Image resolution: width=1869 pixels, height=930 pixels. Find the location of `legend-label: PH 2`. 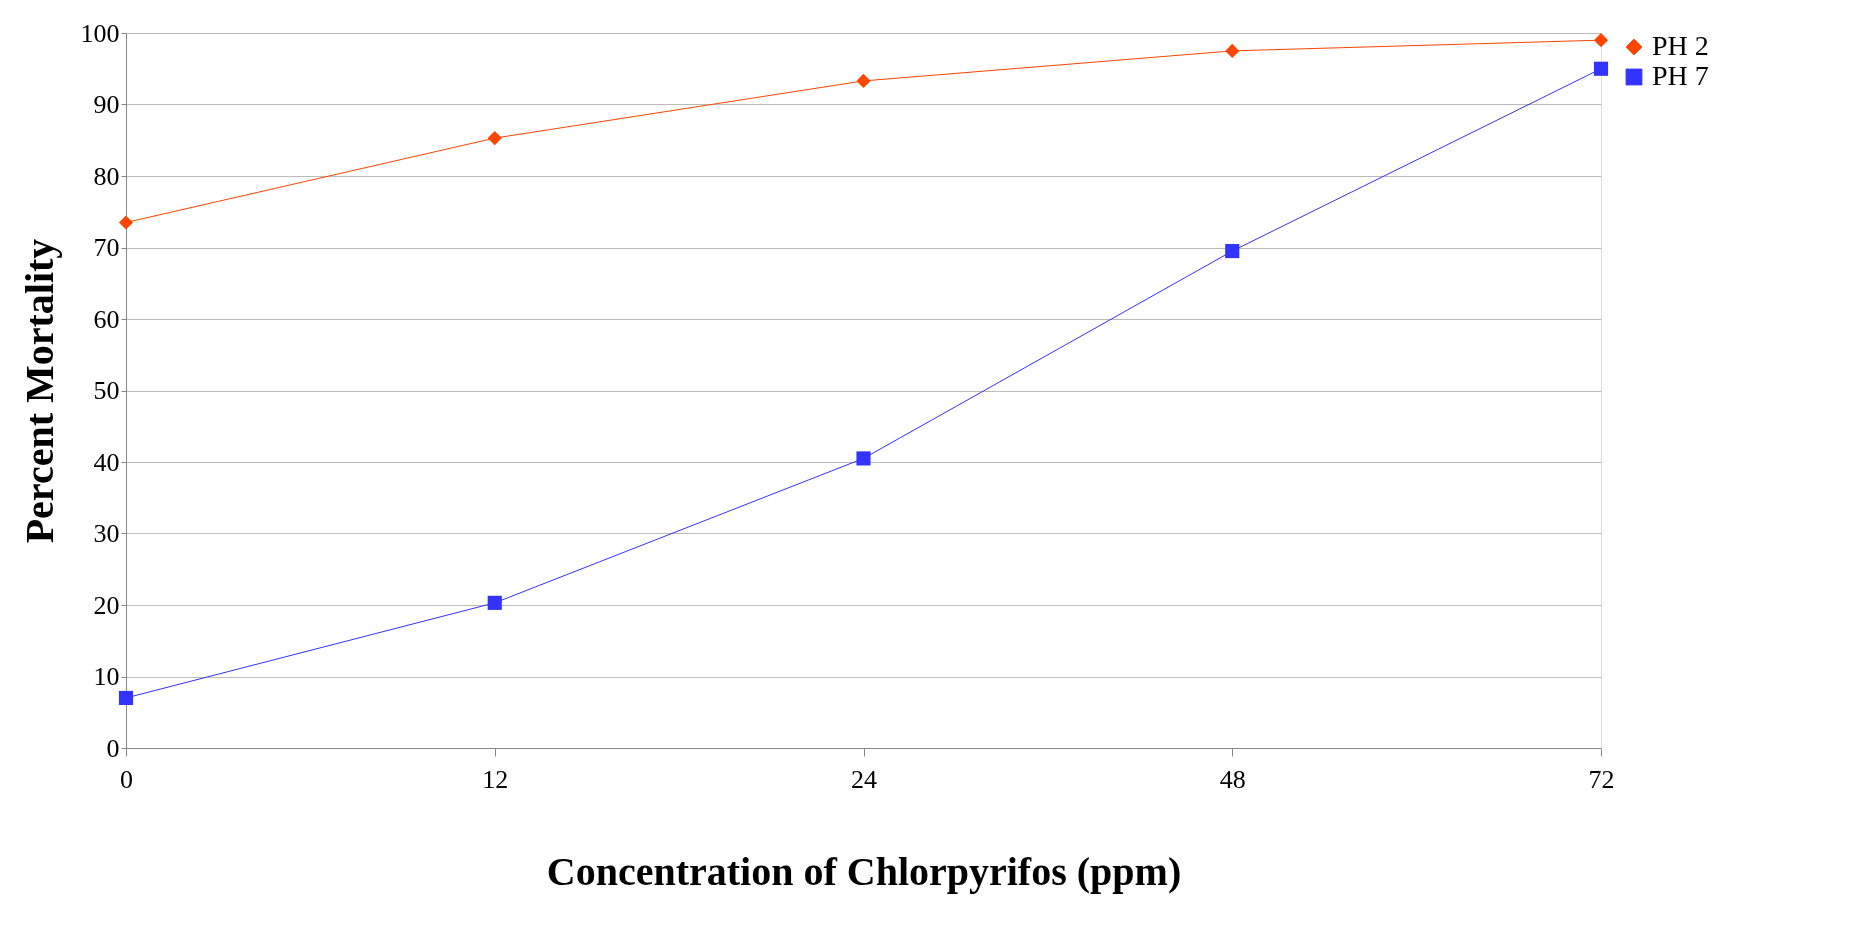

legend-label: PH 2 is located at coordinates (1680, 45).